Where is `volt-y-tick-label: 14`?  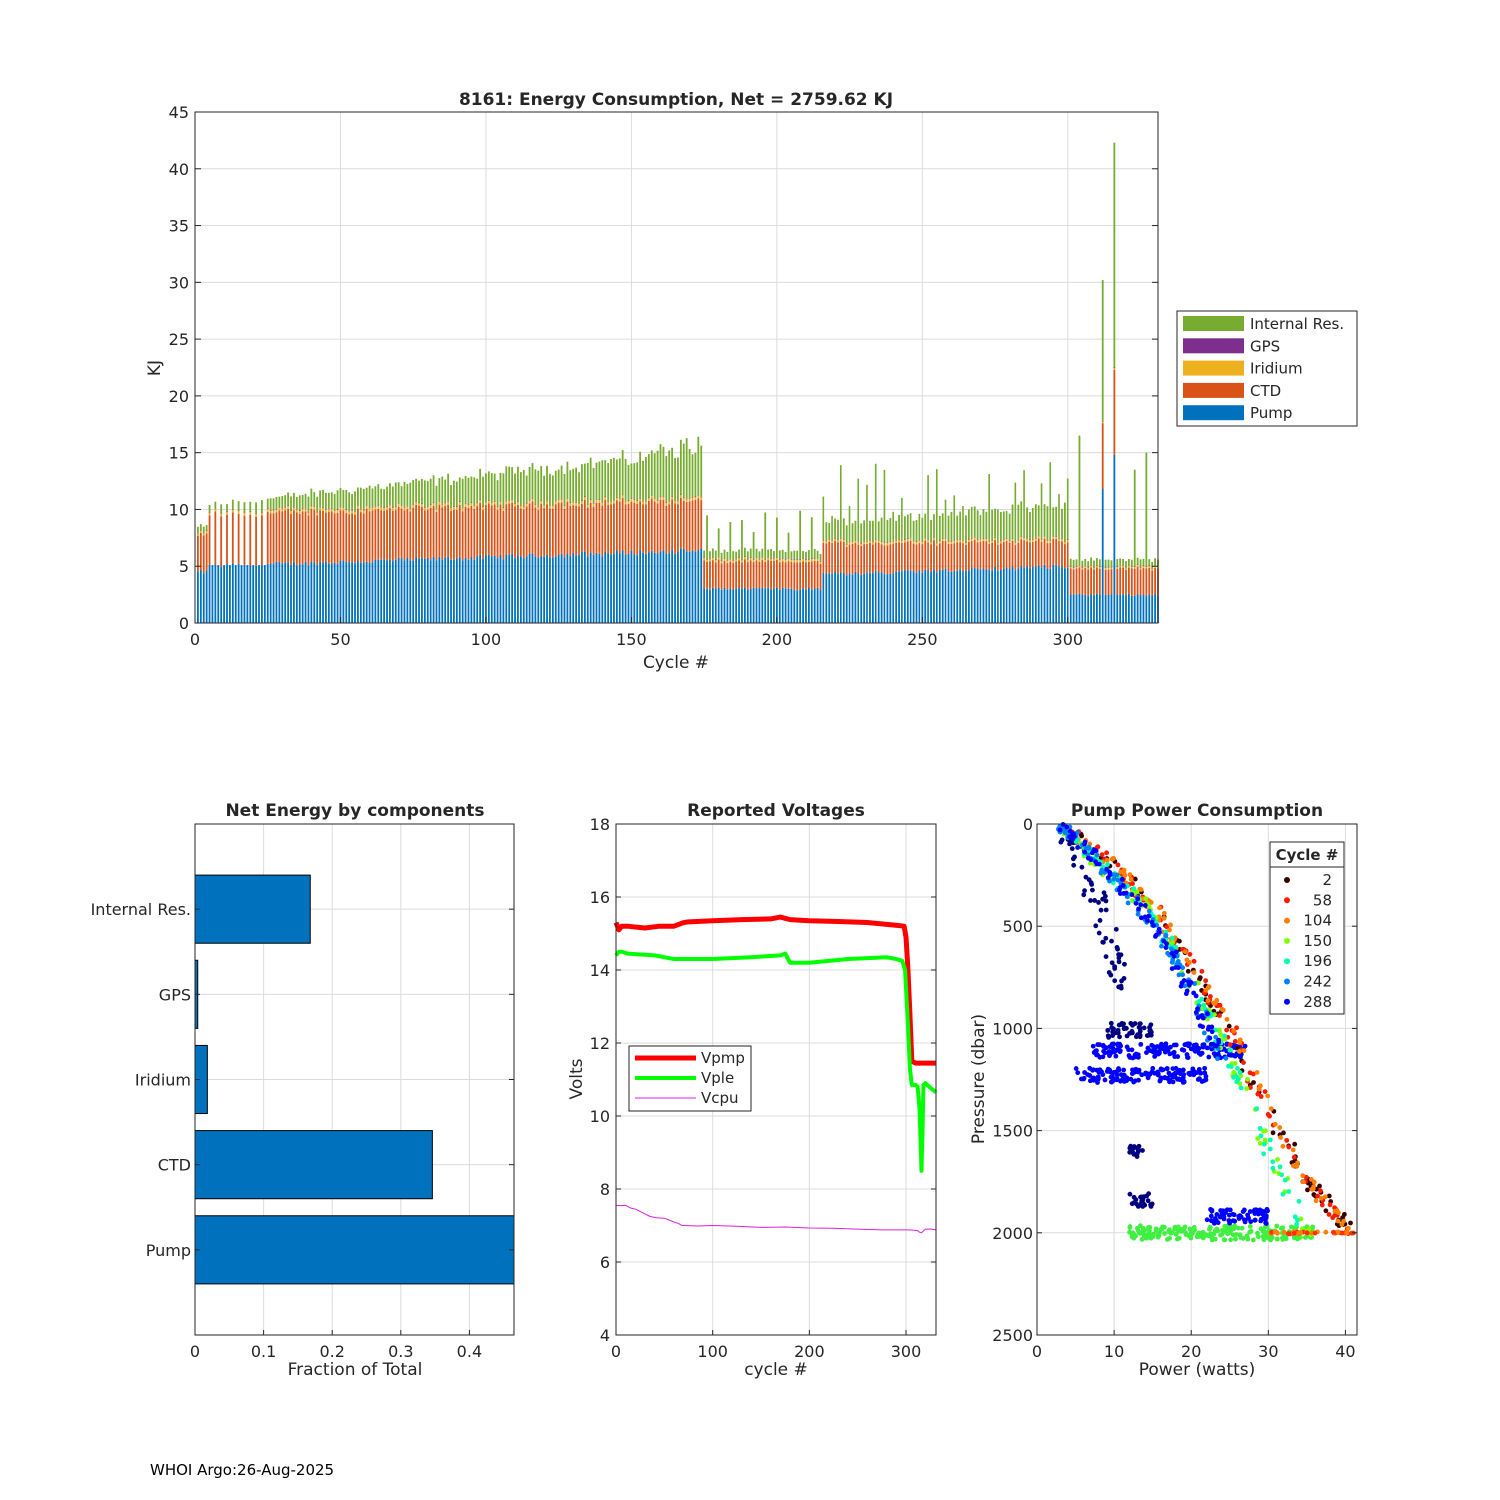 volt-y-tick-label: 14 is located at coordinates (600, 970).